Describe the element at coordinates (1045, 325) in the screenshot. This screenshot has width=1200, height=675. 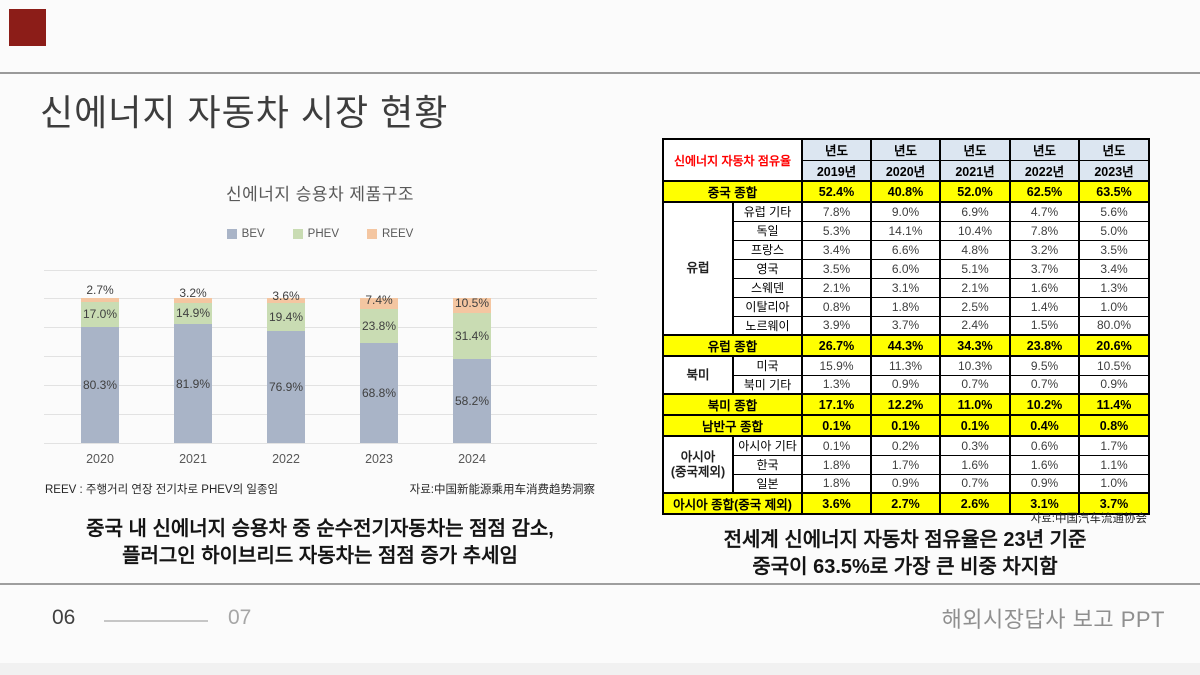
I see `region-value-3: 1.5%` at that location.